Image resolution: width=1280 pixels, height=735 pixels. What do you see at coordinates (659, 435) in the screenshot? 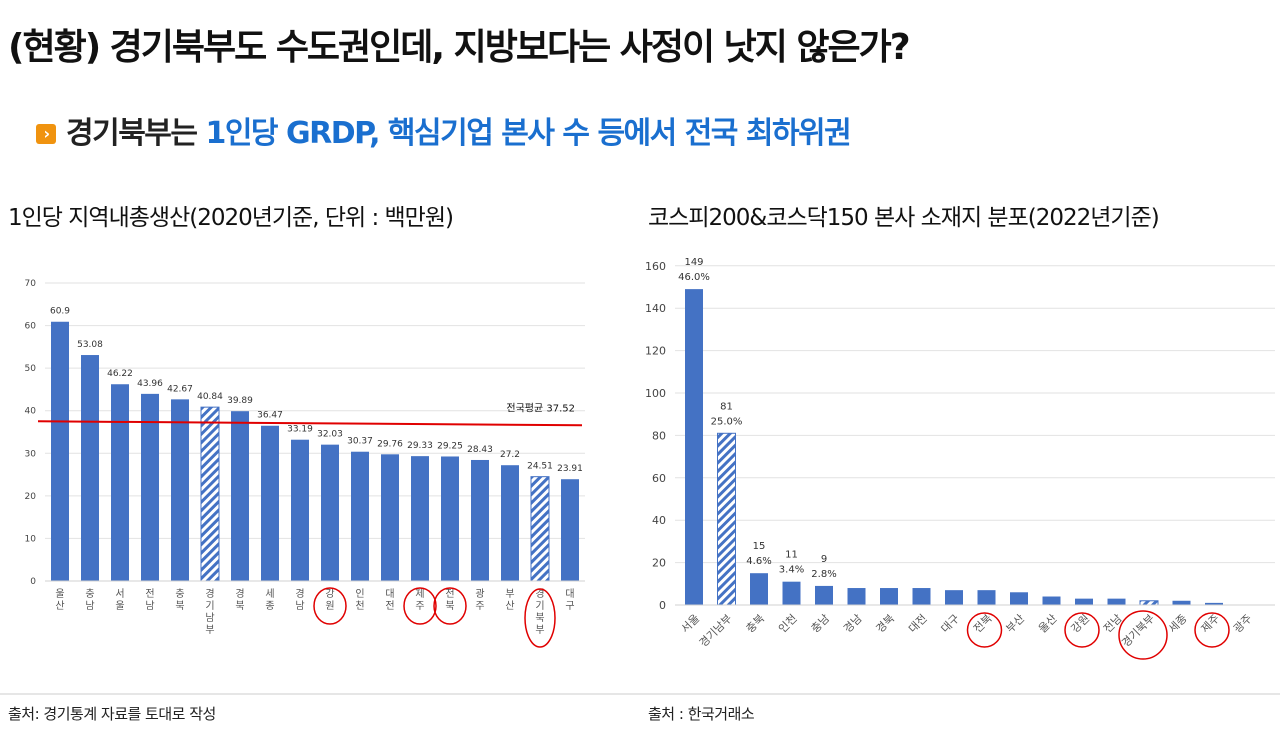
I see `y-tick-label: 80` at bounding box center [659, 435].